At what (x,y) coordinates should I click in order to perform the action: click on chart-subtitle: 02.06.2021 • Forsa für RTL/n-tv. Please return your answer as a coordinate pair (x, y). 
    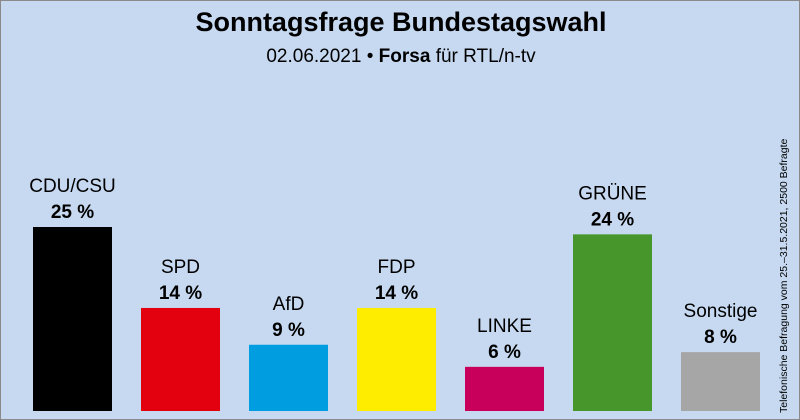
    Looking at the image, I should click on (400, 57).